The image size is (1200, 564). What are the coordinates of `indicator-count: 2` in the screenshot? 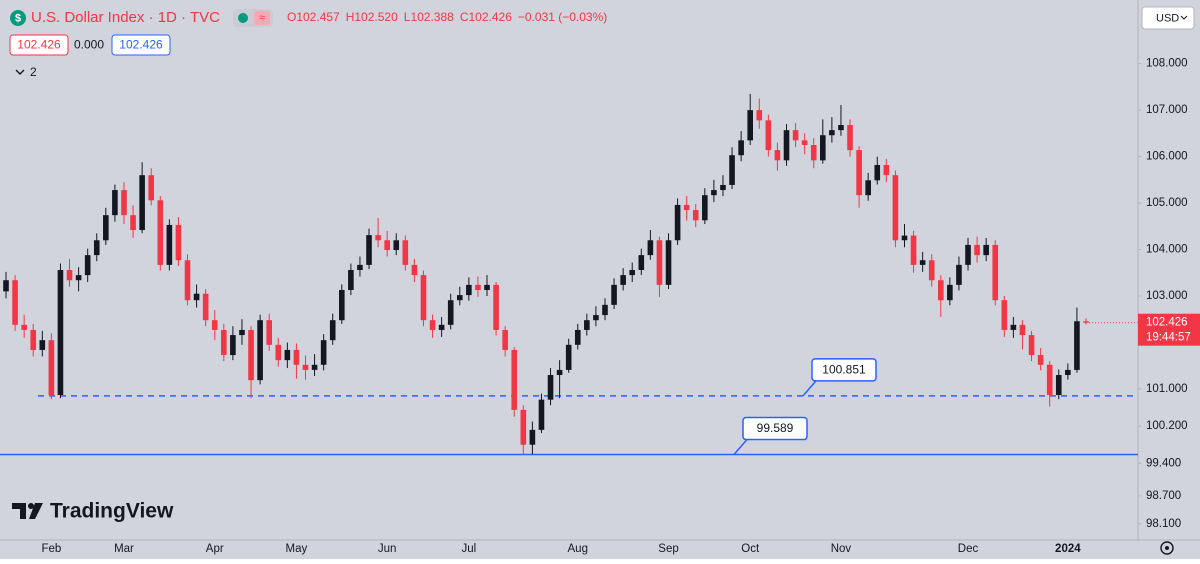 It's located at (33, 72).